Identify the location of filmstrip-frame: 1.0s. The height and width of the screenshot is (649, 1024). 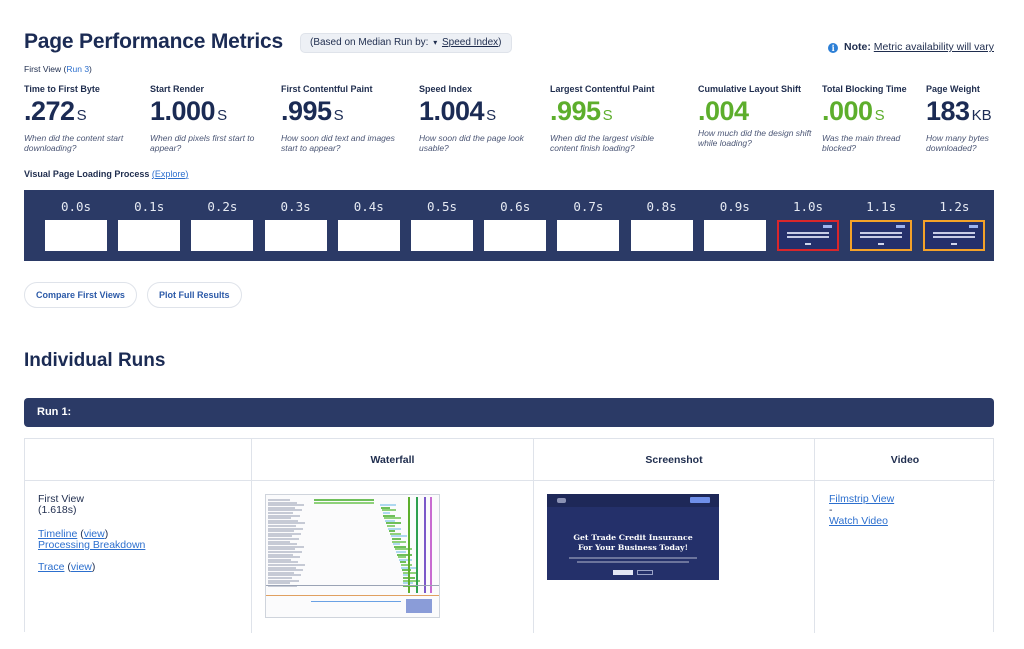
(808, 225).